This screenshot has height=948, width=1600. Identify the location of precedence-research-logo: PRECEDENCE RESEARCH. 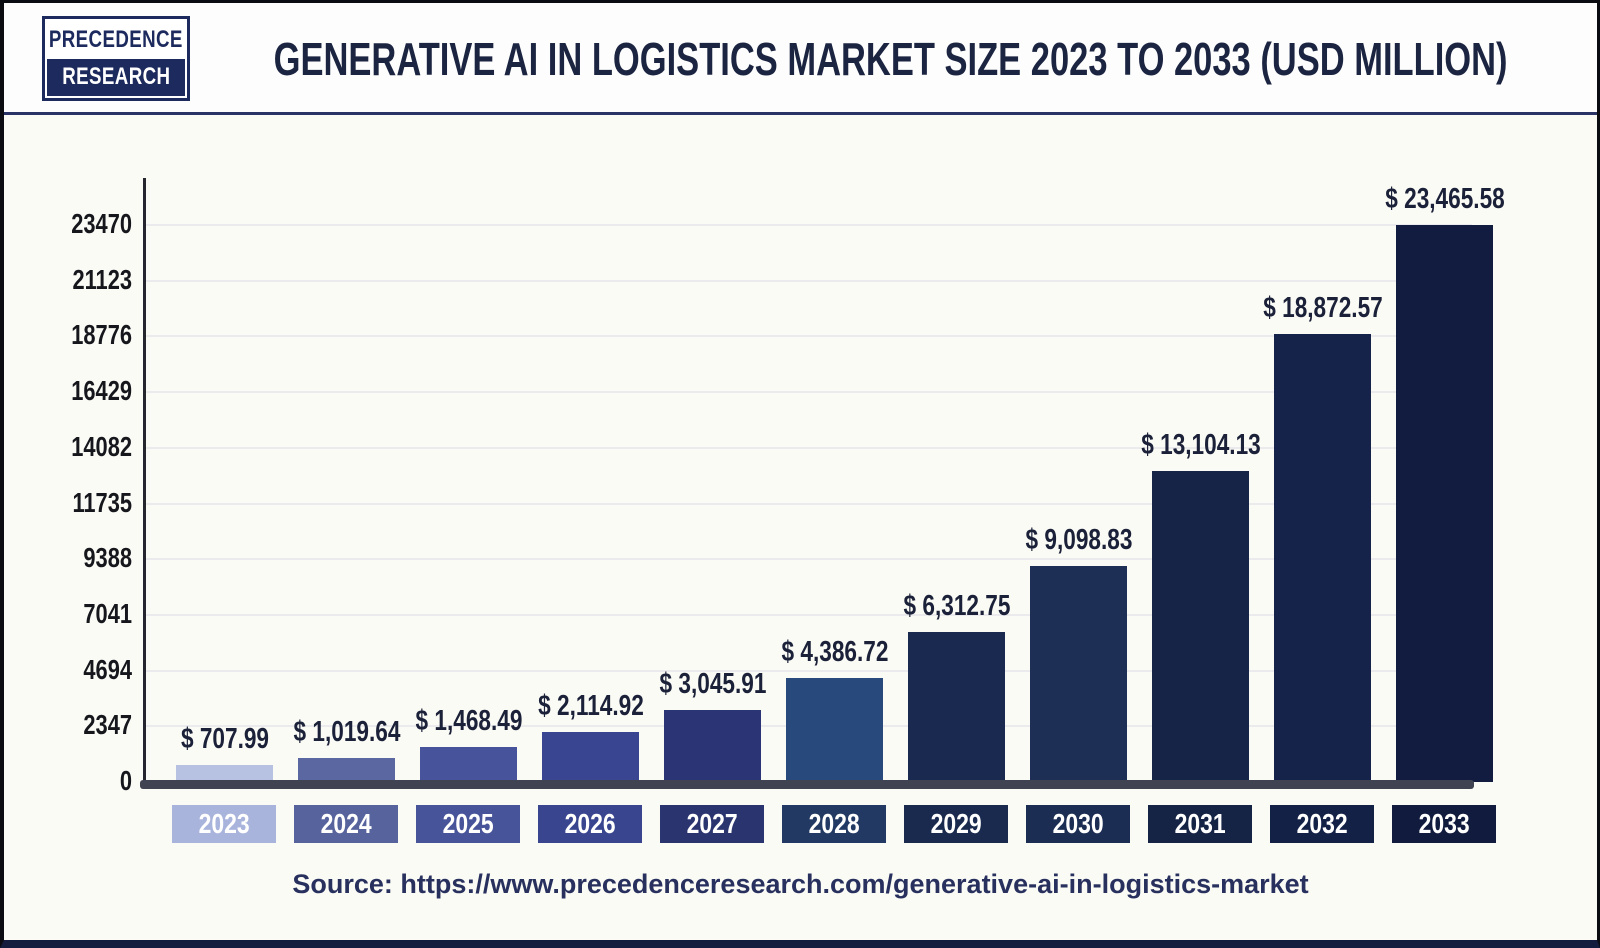
(116, 58).